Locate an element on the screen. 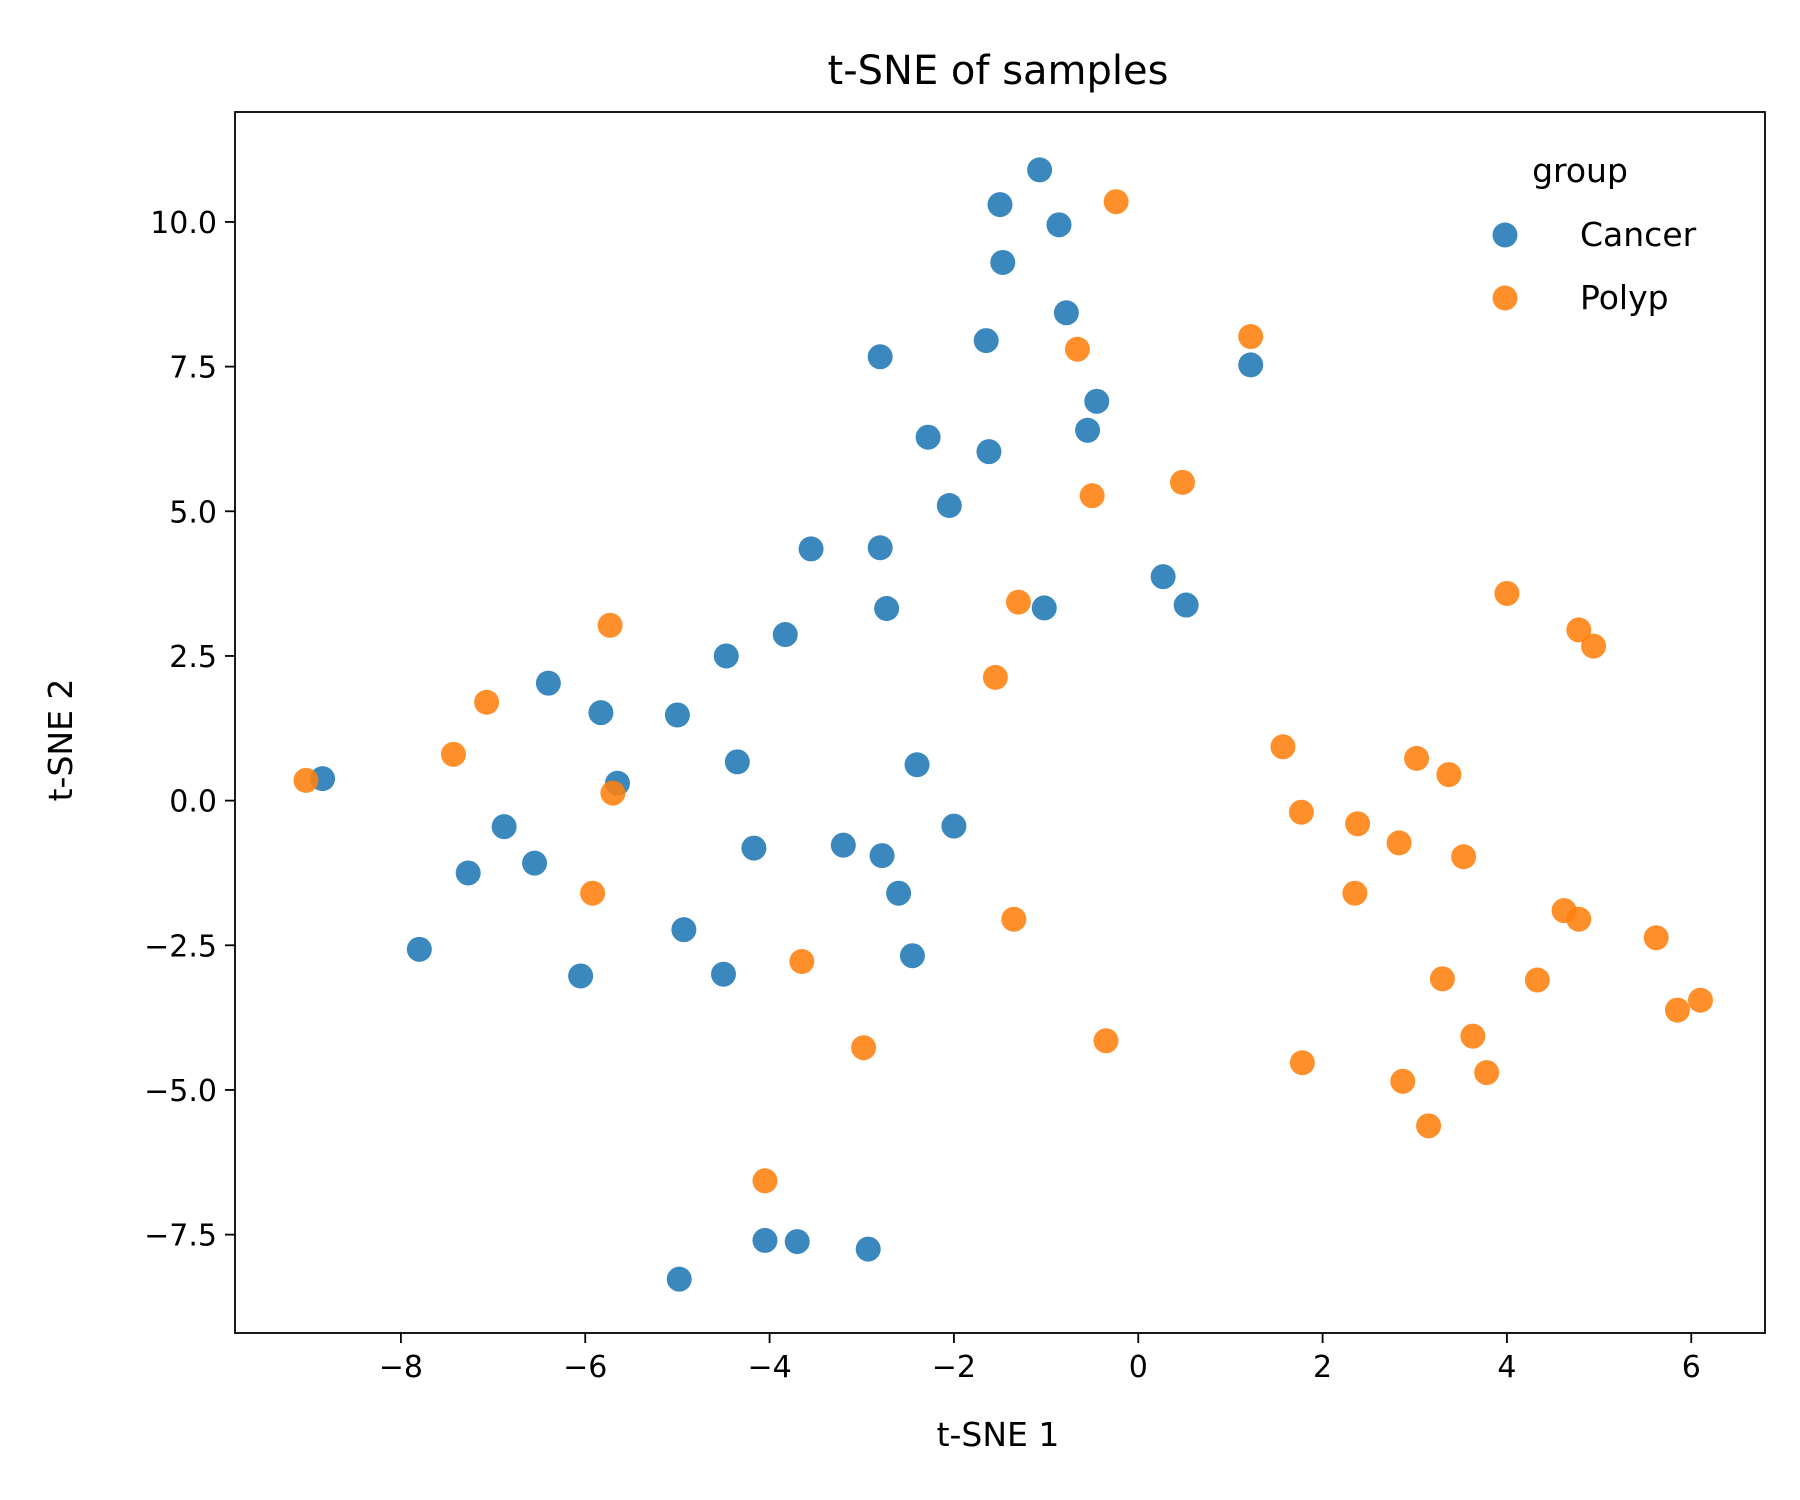  legend: group Cancer Polyp is located at coordinates (1594, 234).